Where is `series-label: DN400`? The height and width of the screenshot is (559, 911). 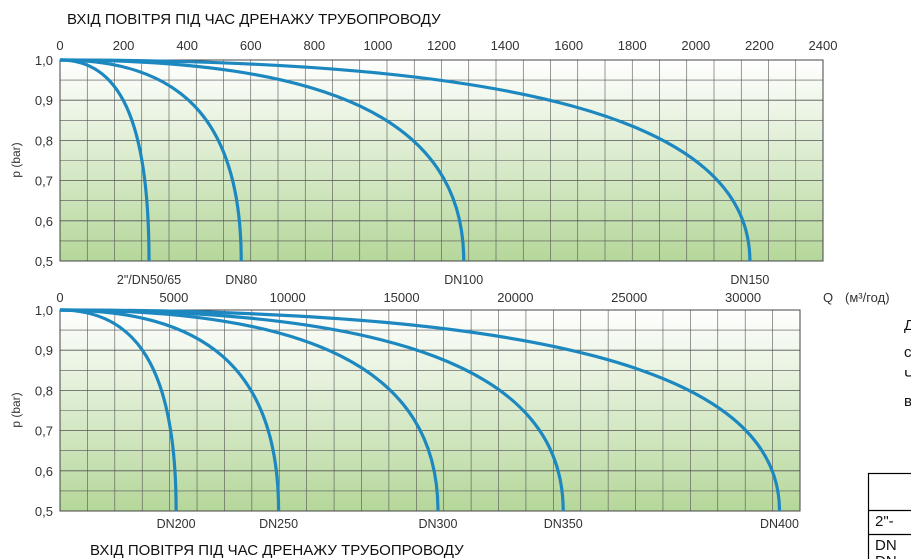
series-label: DN400 is located at coordinates (779, 524).